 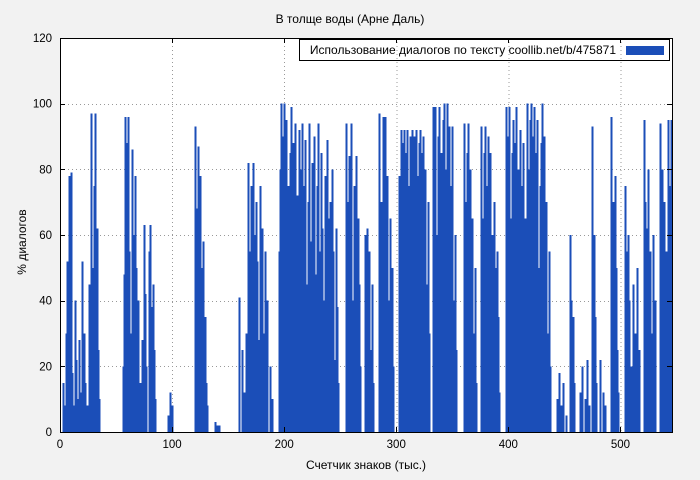 I want to click on svg-text: 200, so click(x=284, y=445).